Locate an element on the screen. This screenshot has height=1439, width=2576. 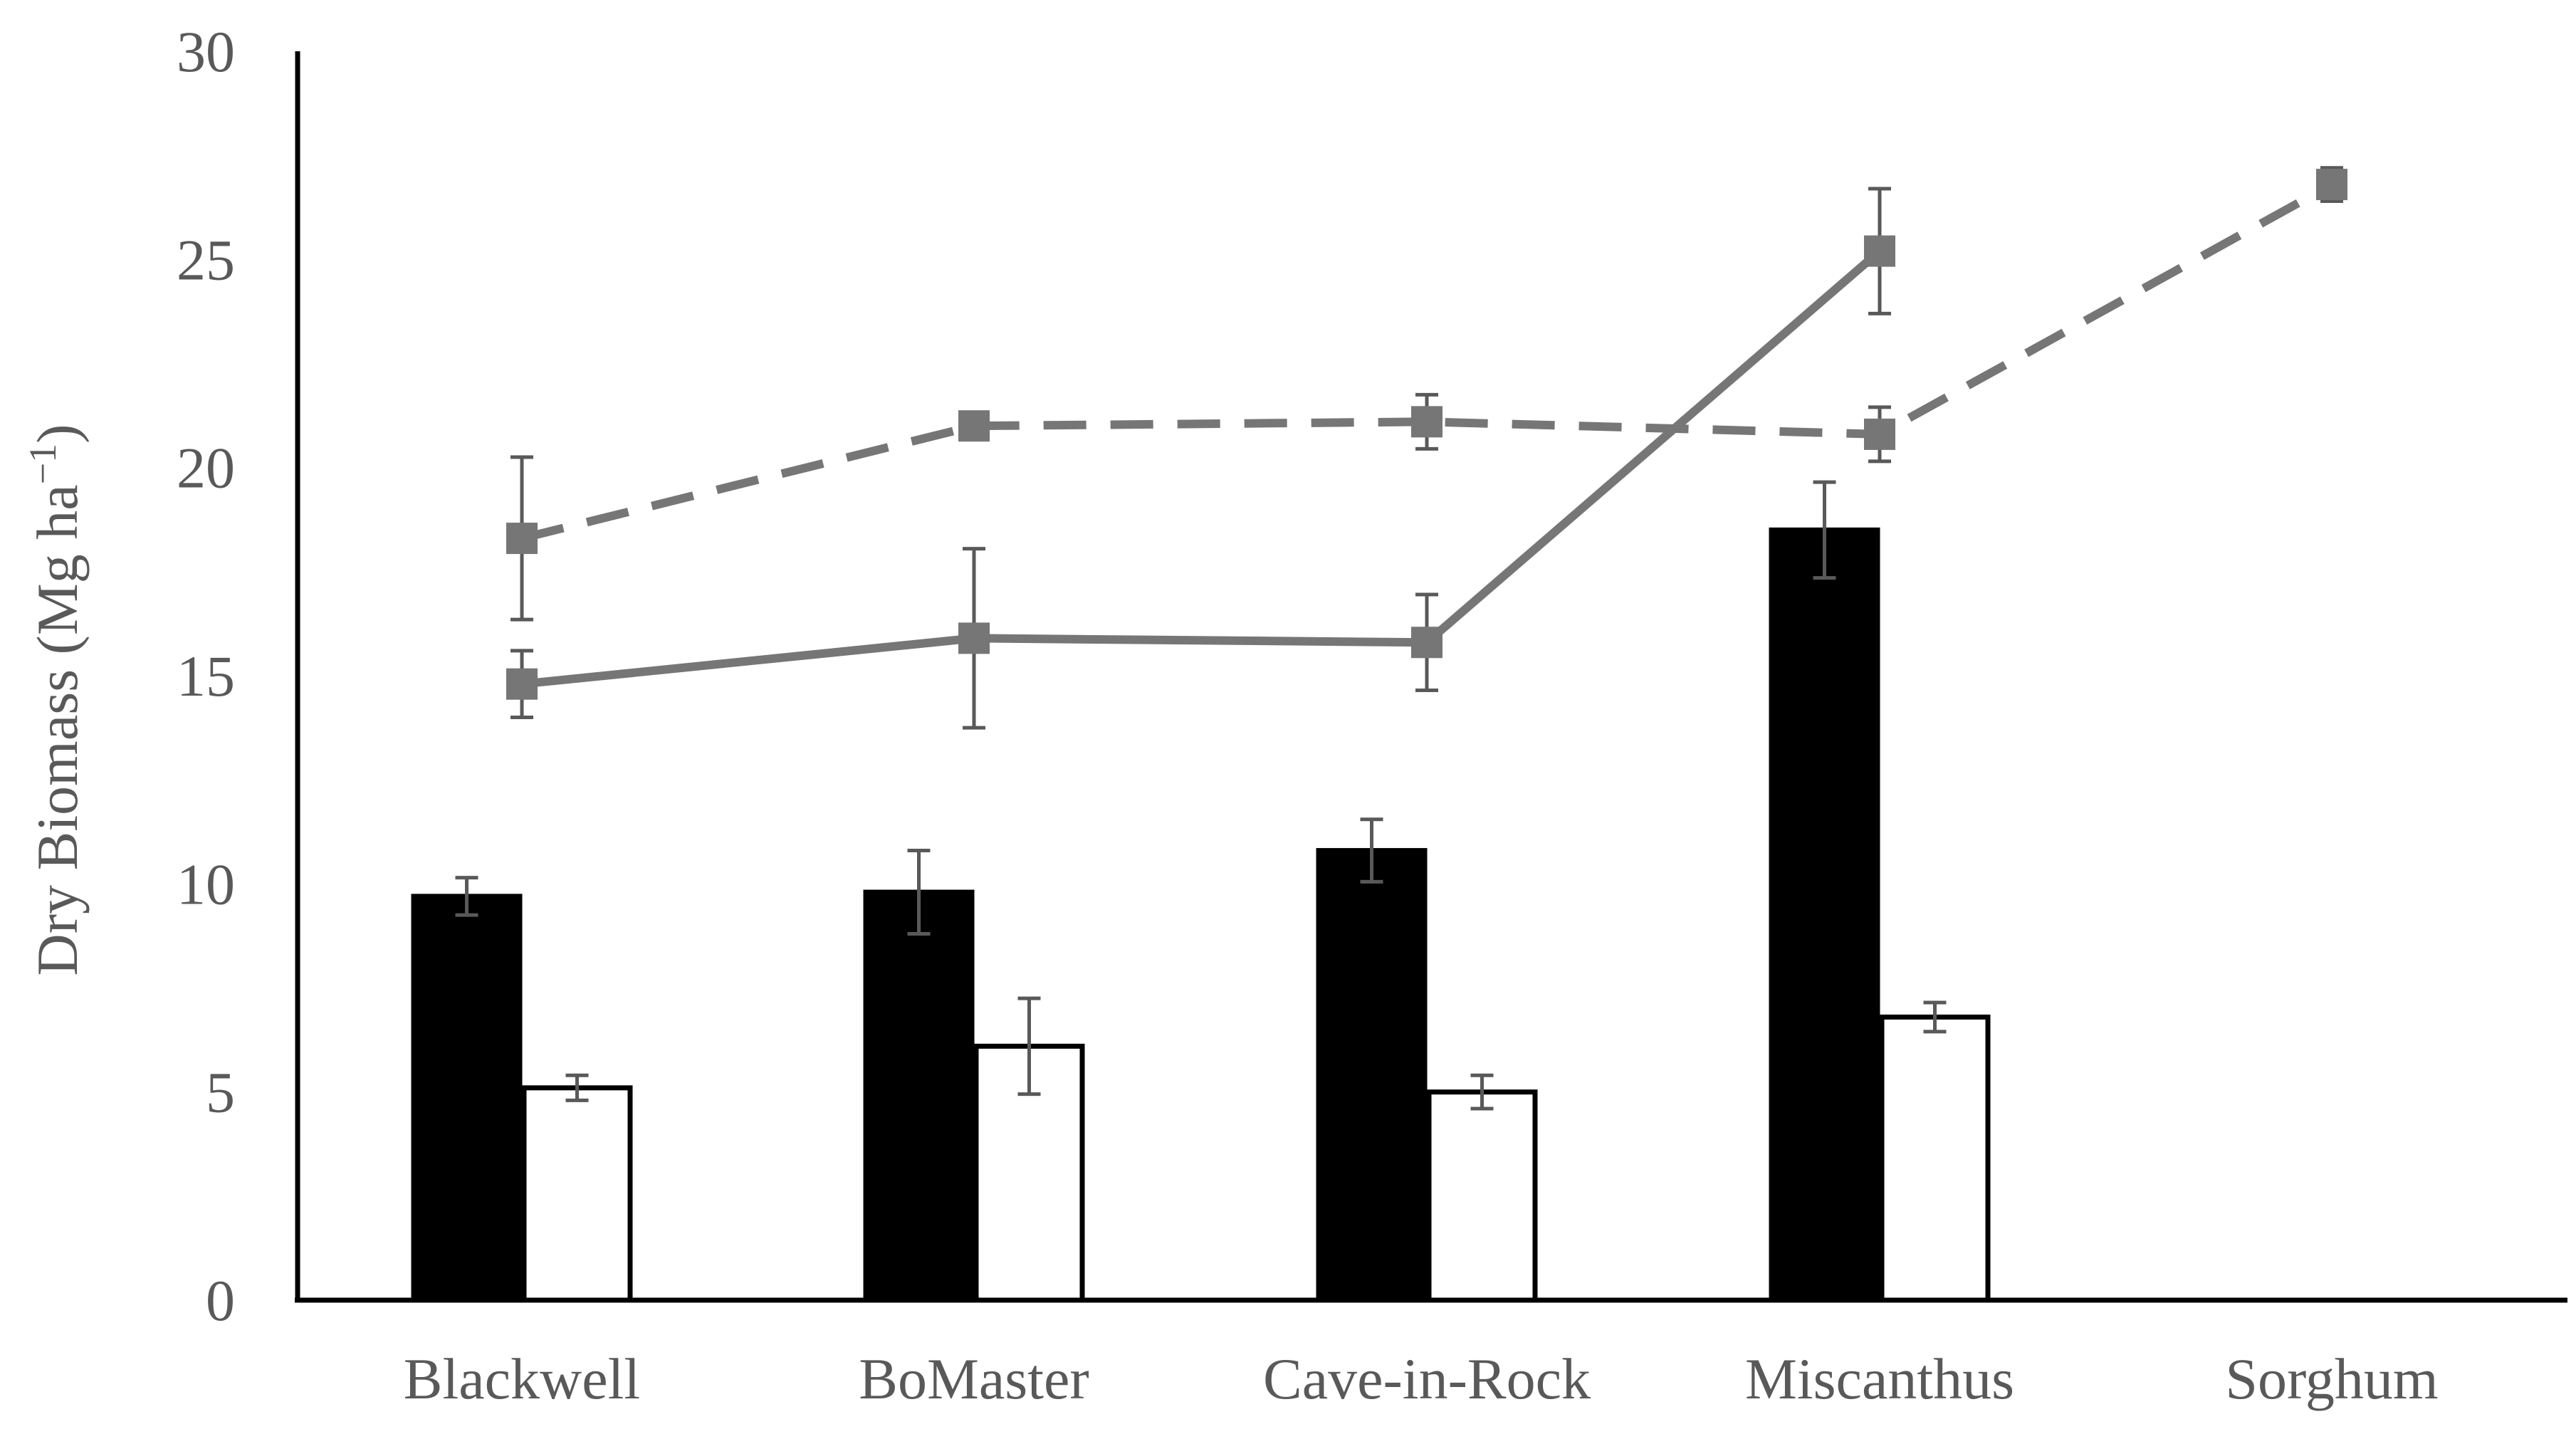
y-tick-labels: 0 5 10 15 20 25 30 is located at coordinates (206, 676).